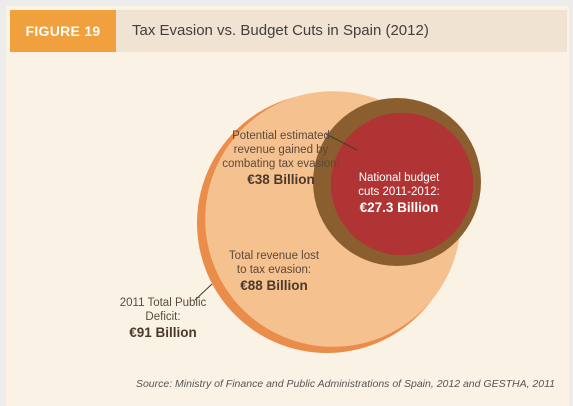 The height and width of the screenshot is (406, 573). I want to click on label-lost-value: €88 Billion, so click(274, 285).